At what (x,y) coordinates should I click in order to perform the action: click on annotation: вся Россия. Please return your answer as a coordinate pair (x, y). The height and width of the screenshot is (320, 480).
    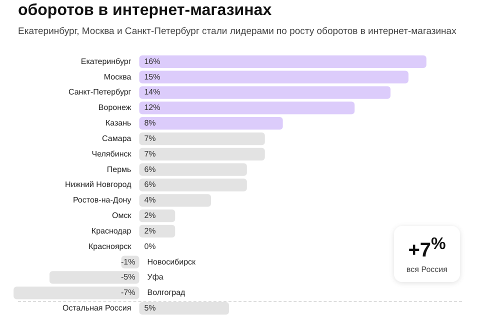
    Looking at the image, I should click on (427, 269).